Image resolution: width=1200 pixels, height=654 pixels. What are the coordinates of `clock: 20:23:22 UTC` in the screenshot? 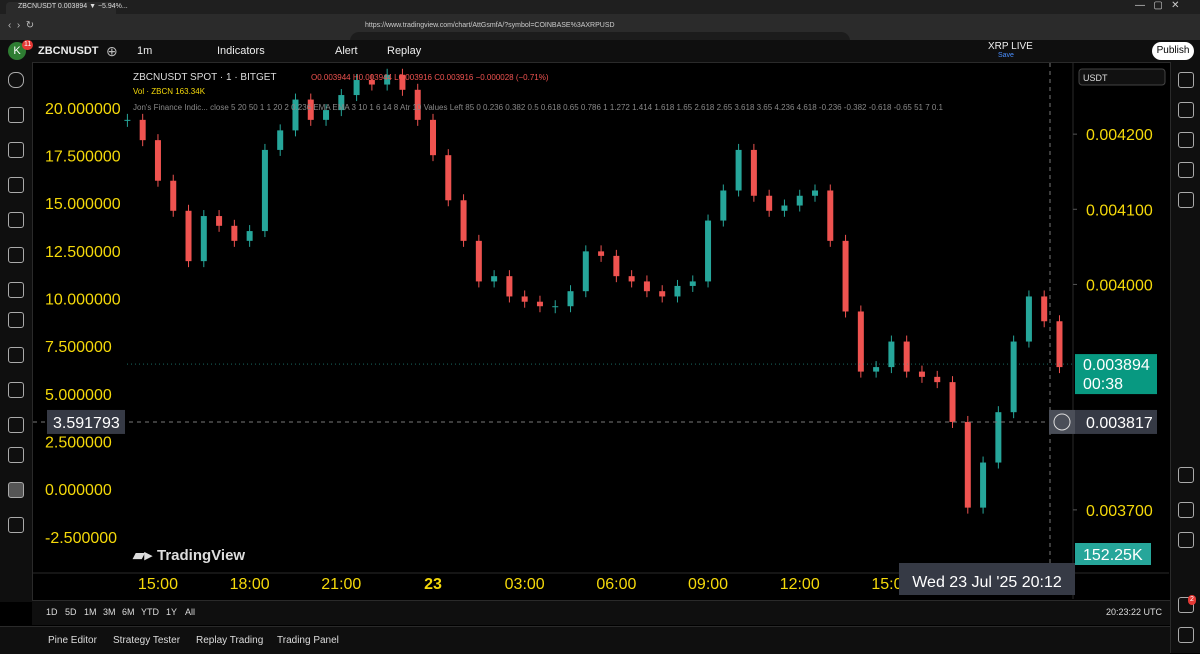 It's located at (1134, 612).